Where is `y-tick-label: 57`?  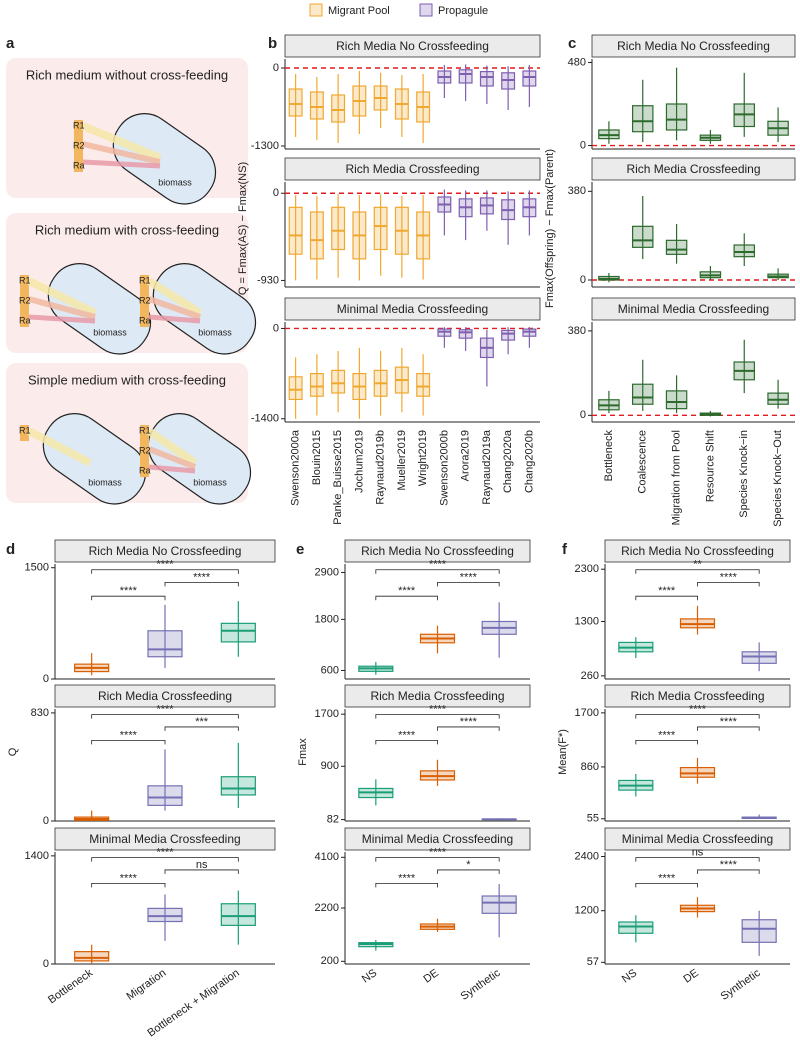
y-tick-label: 57 is located at coordinates (593, 962).